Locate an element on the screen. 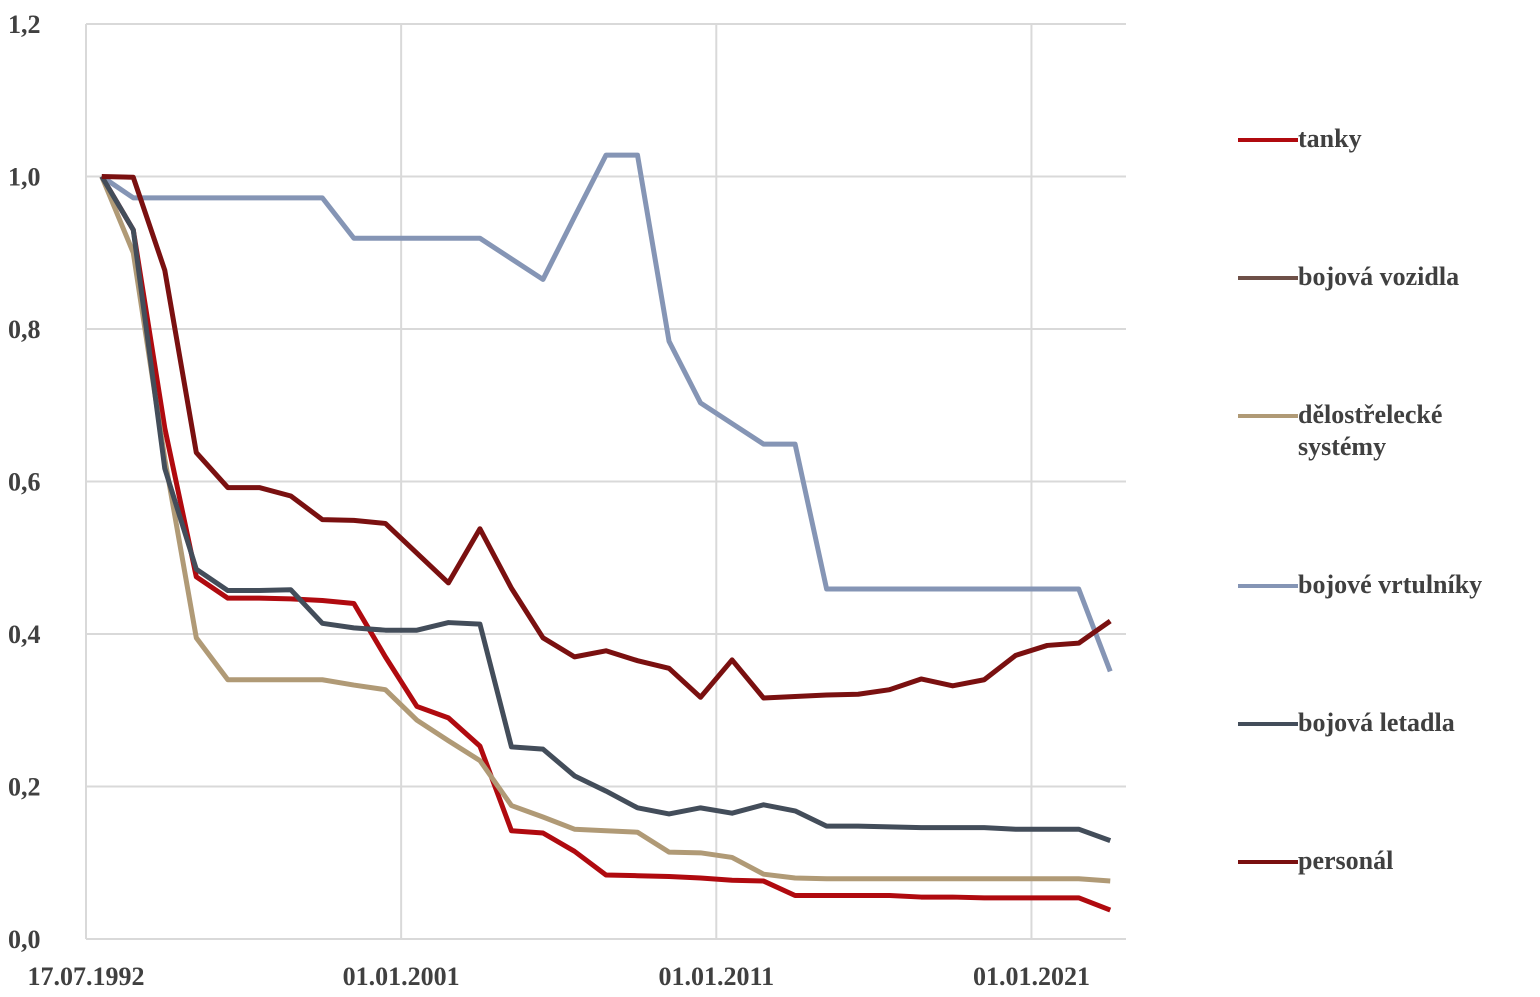 This screenshot has width=1540, height=997. legend-item: personál is located at coordinates (1388, 861).